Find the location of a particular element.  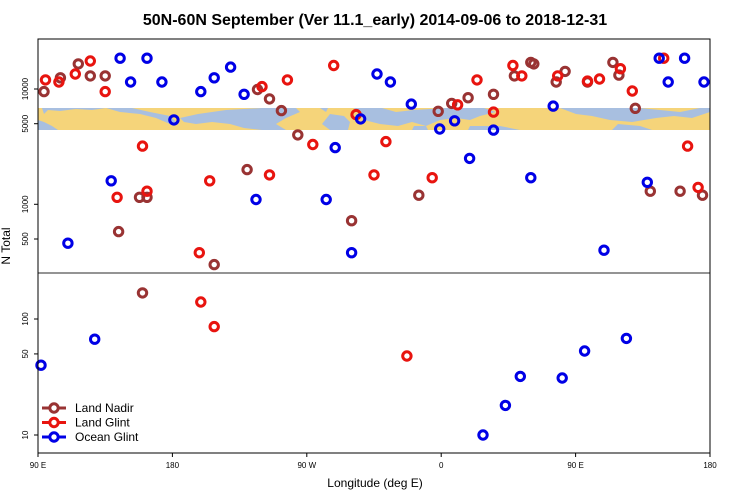

x-tick-label: 90 W is located at coordinates (306, 465).